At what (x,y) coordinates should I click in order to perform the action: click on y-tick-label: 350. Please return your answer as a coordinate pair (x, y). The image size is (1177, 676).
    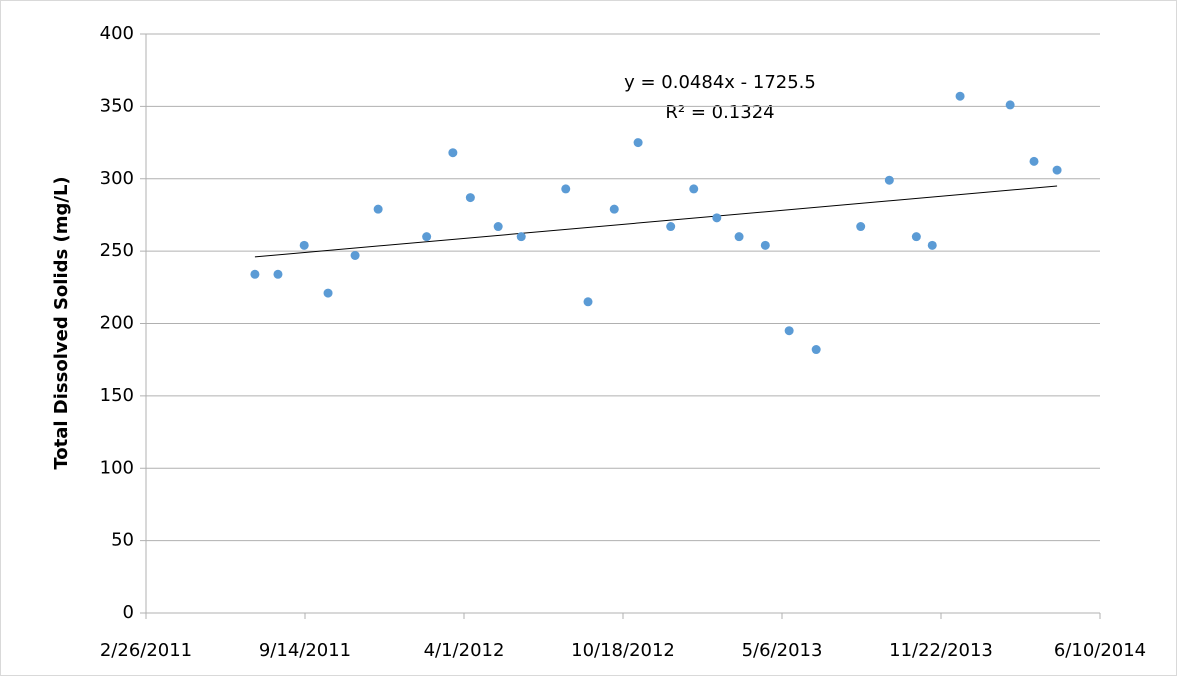
    Looking at the image, I should click on (117, 105).